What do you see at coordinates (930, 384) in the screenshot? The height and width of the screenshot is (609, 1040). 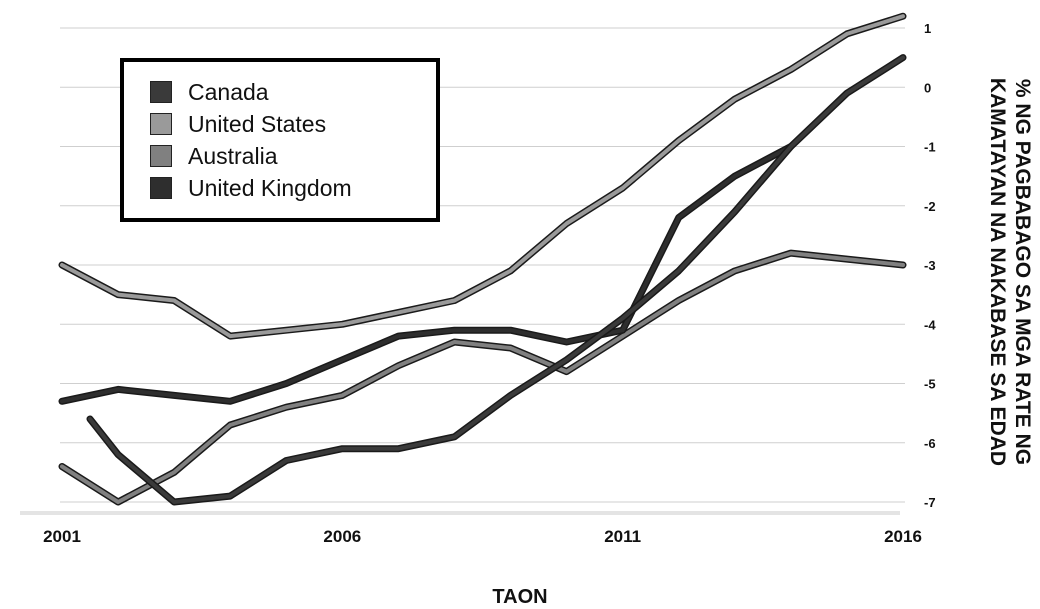 I see `y-tick-label: -5` at bounding box center [930, 384].